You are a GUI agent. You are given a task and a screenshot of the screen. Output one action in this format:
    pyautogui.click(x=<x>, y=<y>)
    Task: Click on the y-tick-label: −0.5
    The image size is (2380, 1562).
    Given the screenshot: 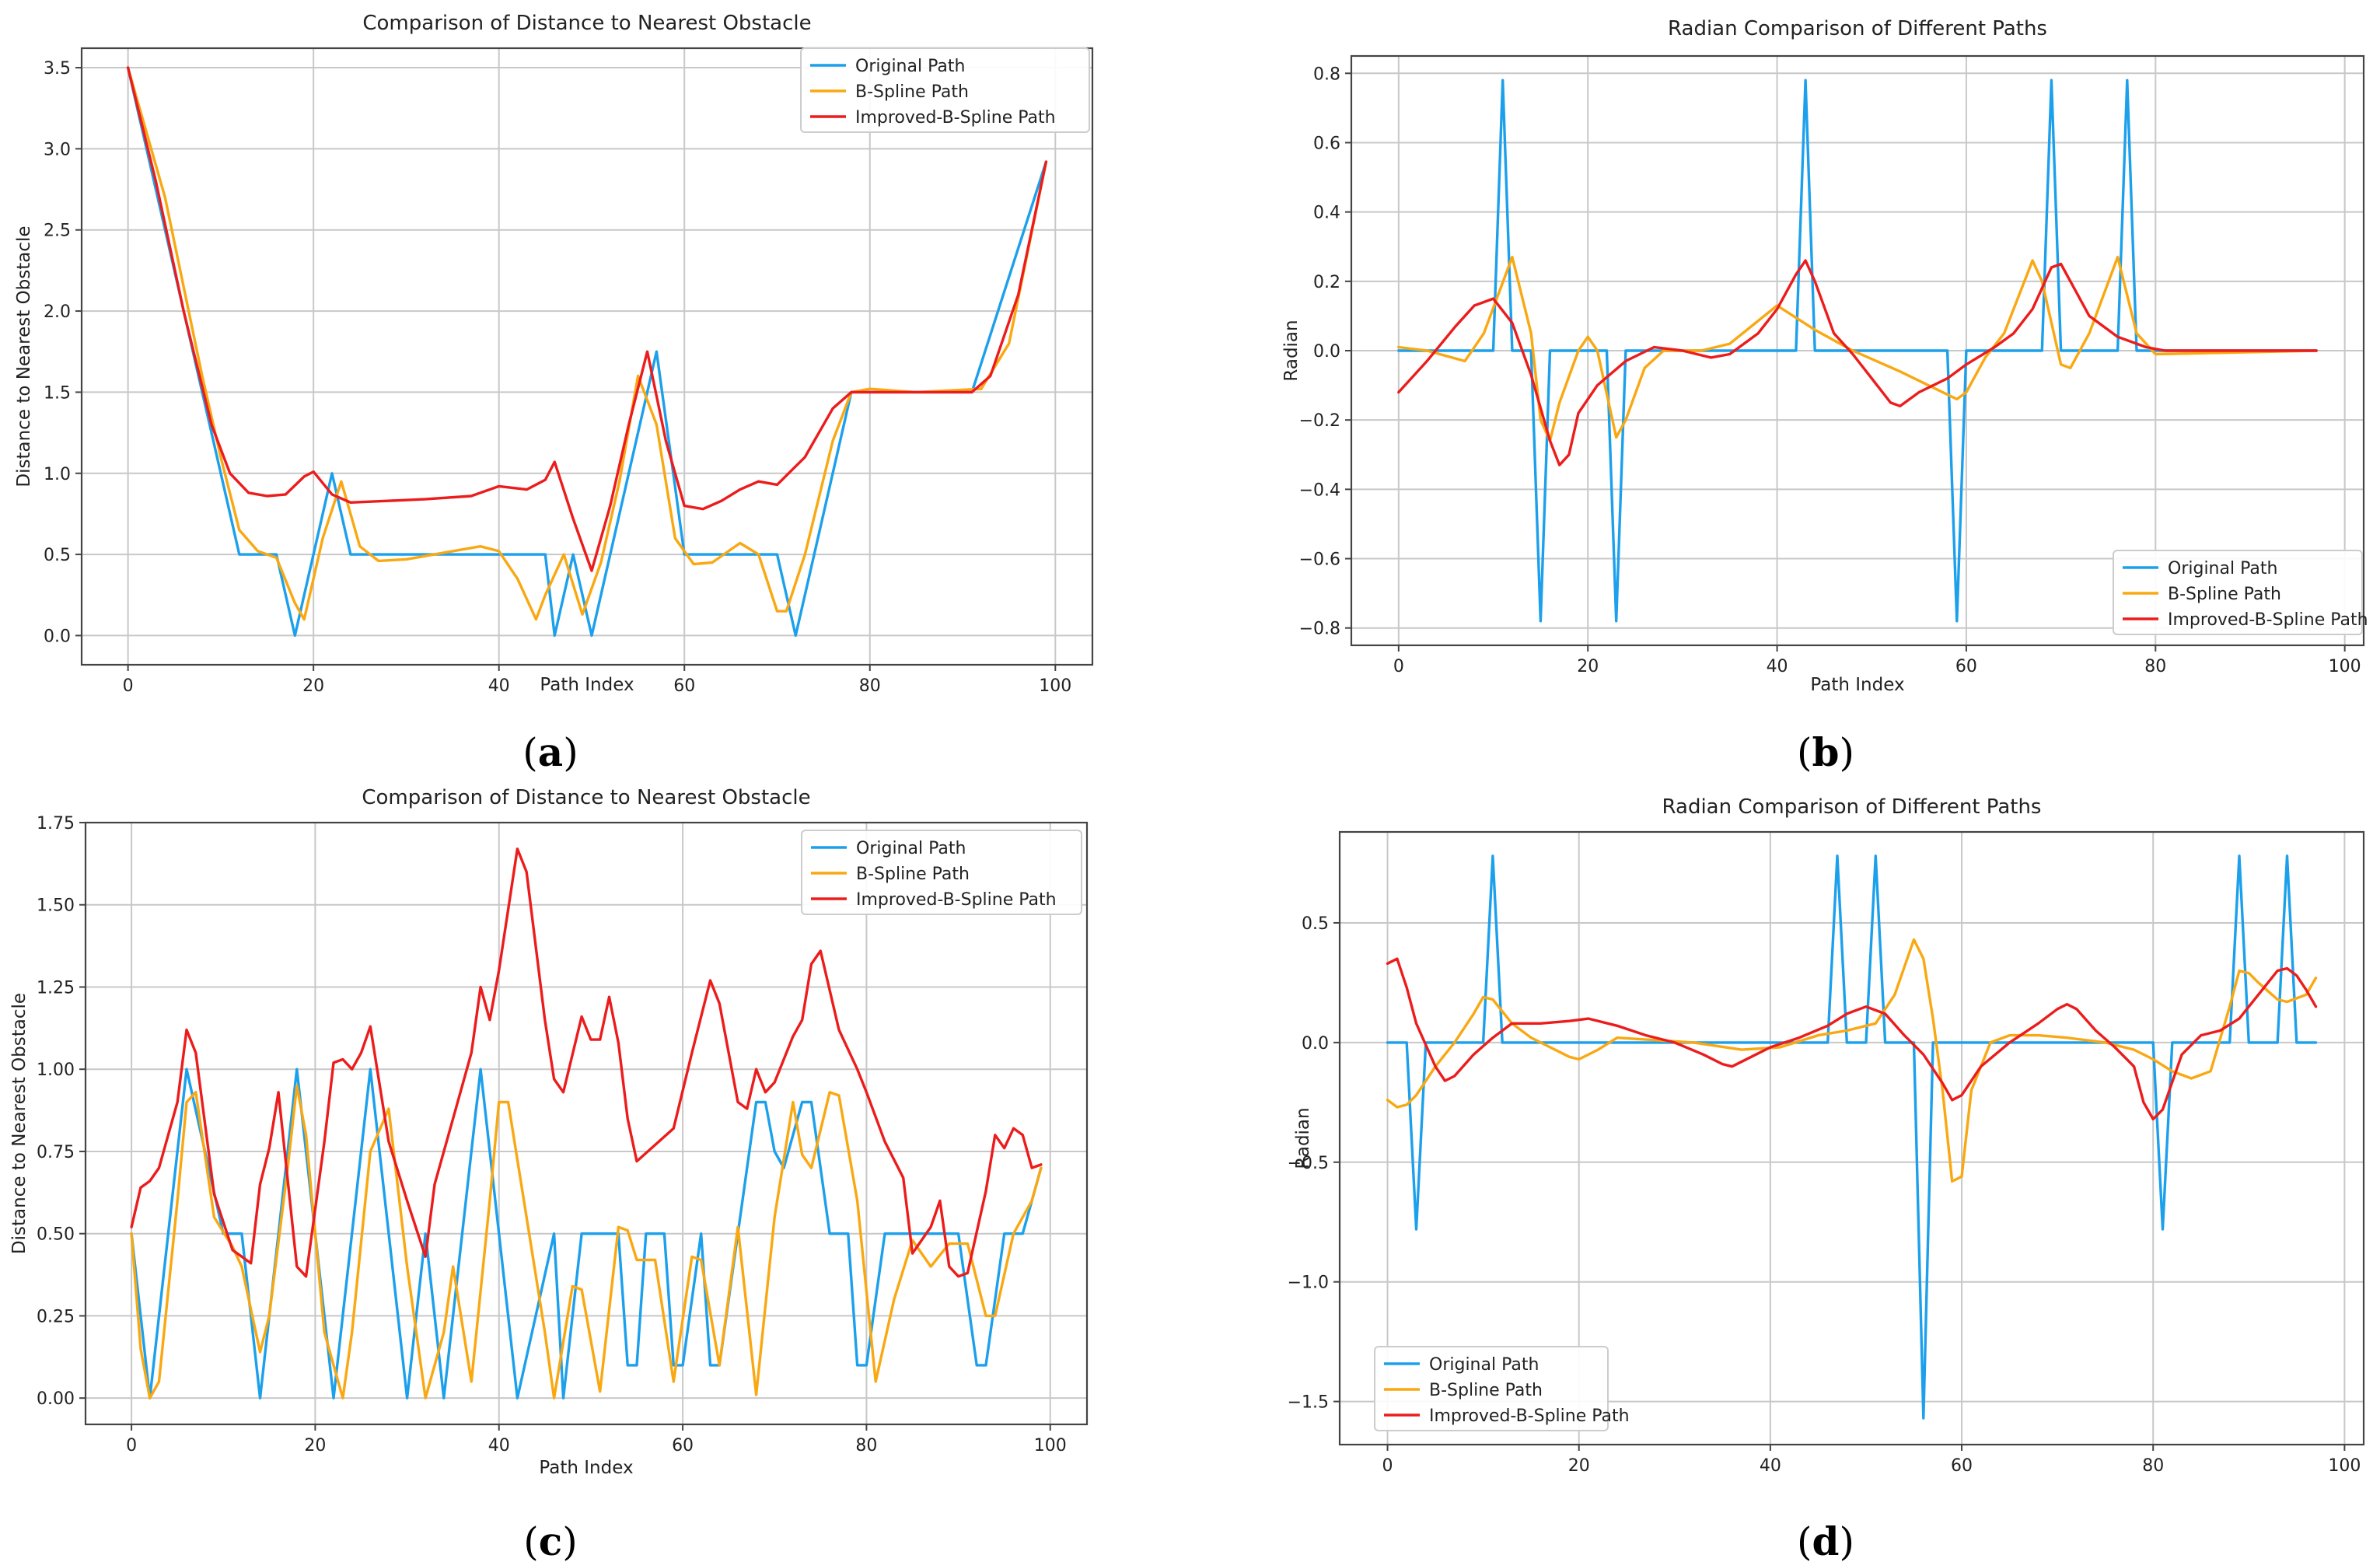 What is the action you would take?
    pyautogui.click(x=1309, y=1163)
    